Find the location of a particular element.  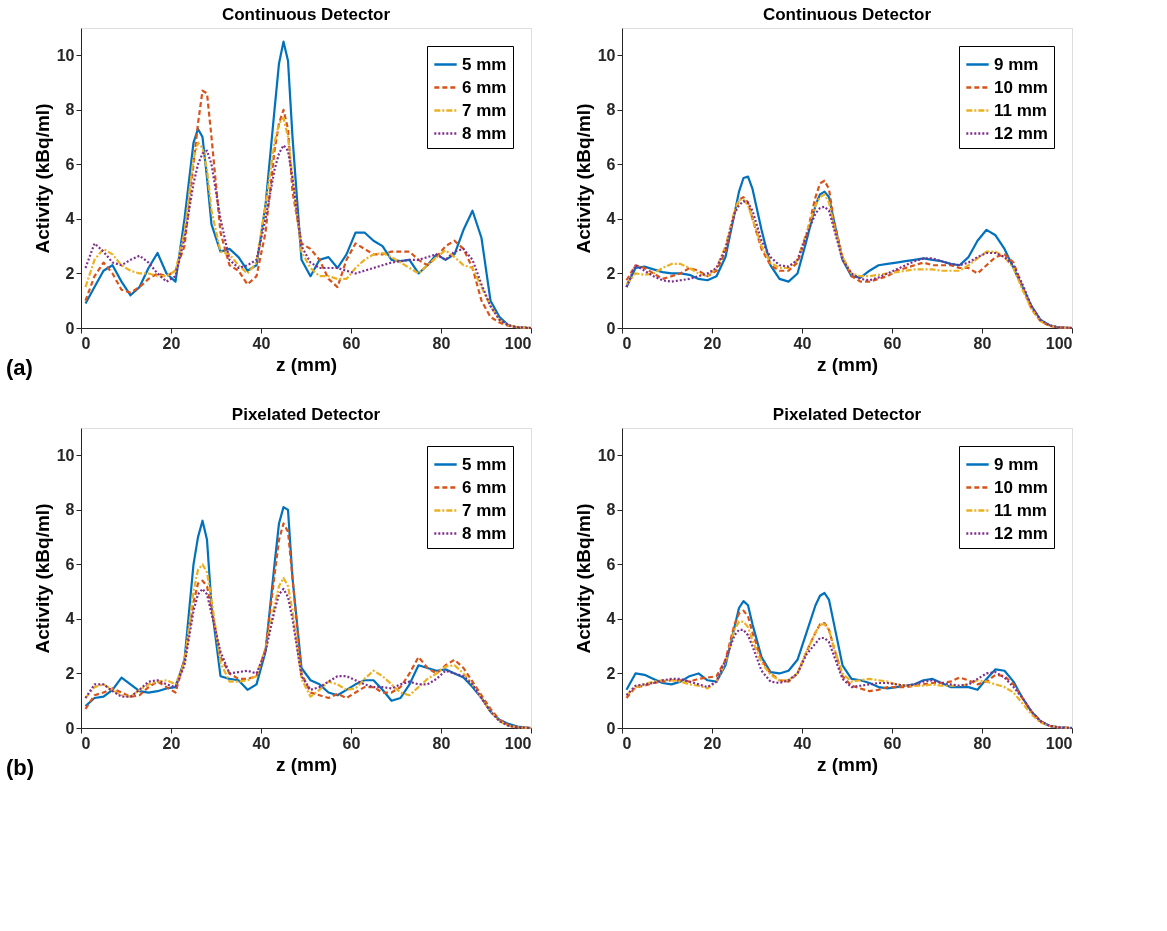

text: (b) is located at coordinates (20, 767).